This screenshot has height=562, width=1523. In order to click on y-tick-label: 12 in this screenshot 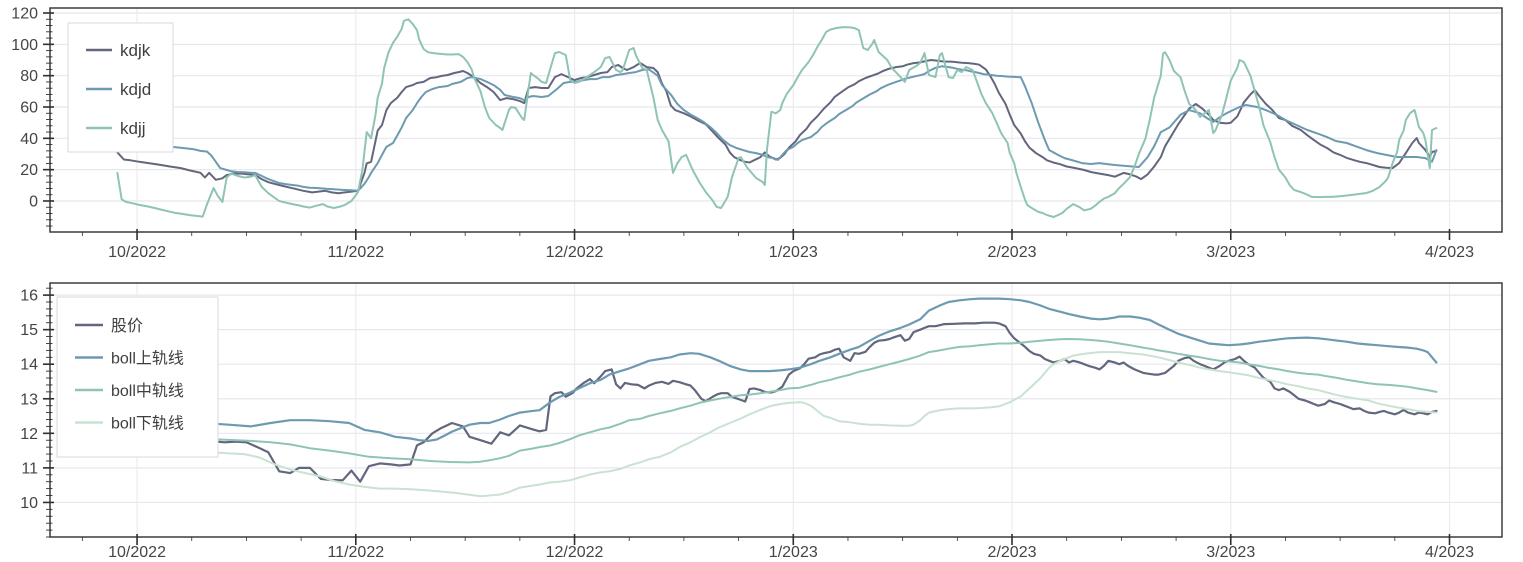, I will do `click(29, 434)`.